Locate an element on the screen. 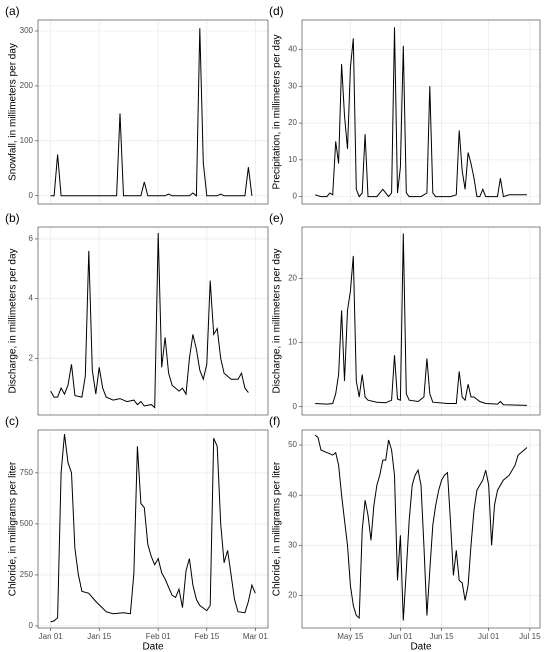 This screenshot has width=550, height=652. y-tick-label: 200 is located at coordinates (27, 85).